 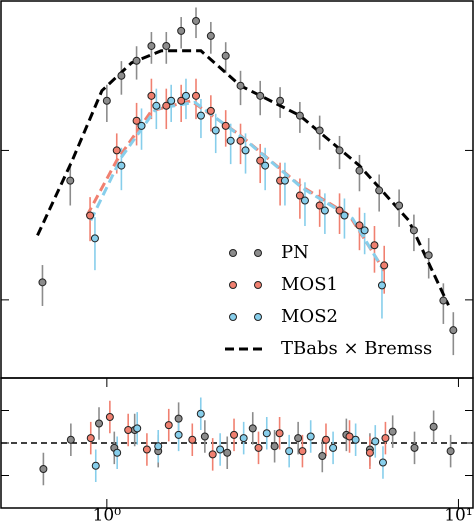 I want to click on legend-label: MOS2, so click(x=309, y=316).